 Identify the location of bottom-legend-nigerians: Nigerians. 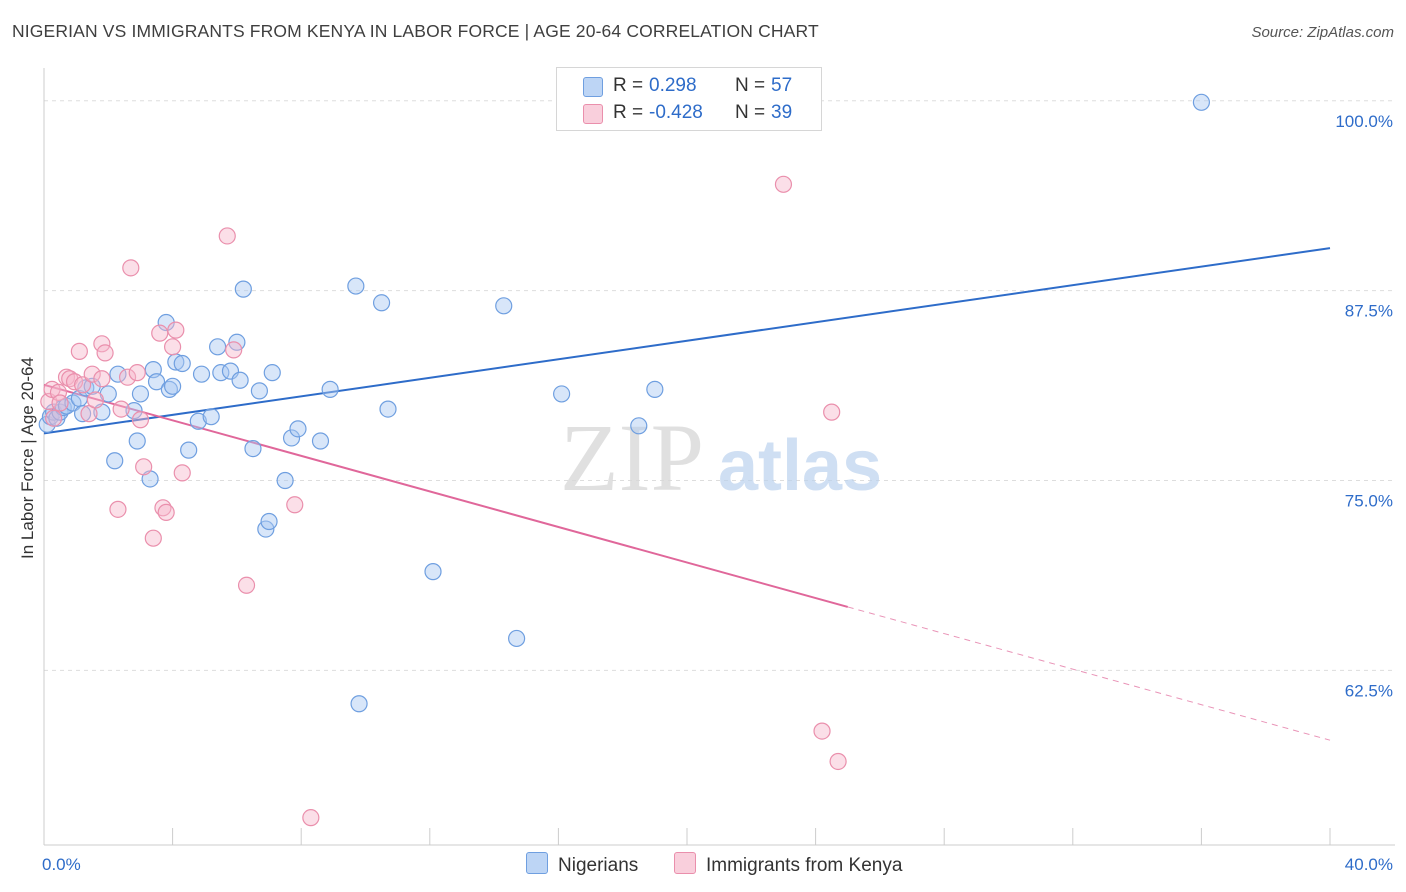
(582, 864).